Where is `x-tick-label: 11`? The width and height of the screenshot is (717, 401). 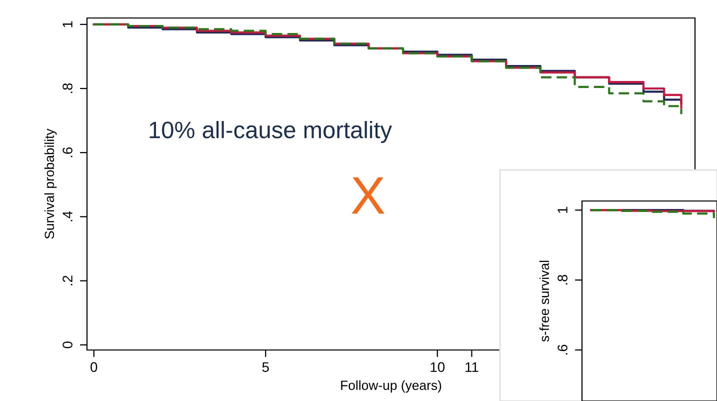
x-tick-label: 11 is located at coordinates (472, 367).